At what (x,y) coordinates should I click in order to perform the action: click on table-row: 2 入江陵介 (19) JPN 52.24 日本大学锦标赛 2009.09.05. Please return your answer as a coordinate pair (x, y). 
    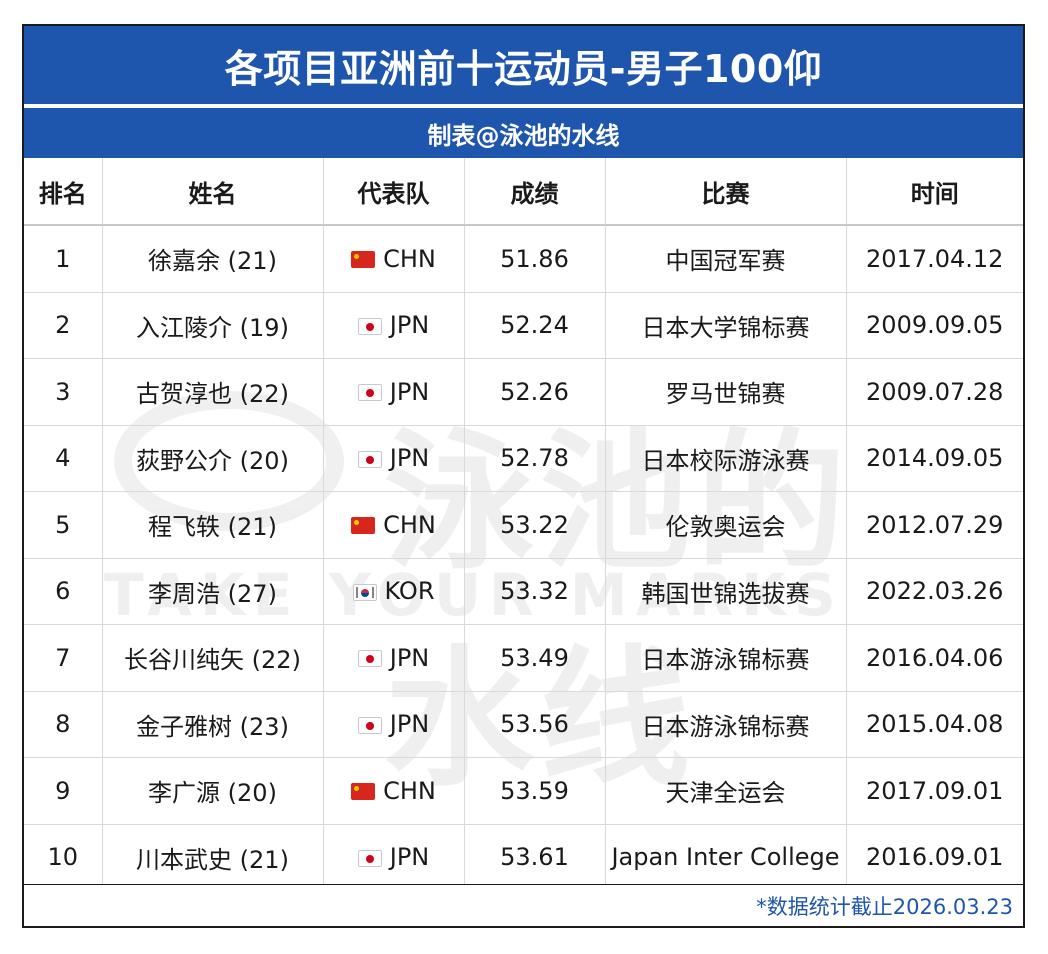
    Looking at the image, I should click on (523, 325).